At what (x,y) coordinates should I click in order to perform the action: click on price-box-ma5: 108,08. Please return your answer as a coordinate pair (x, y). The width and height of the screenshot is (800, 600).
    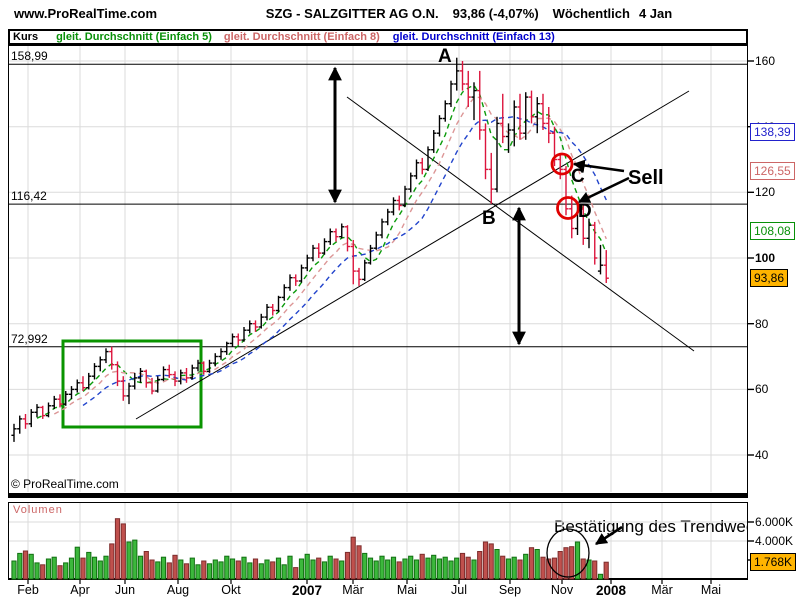
    Looking at the image, I should click on (772, 231).